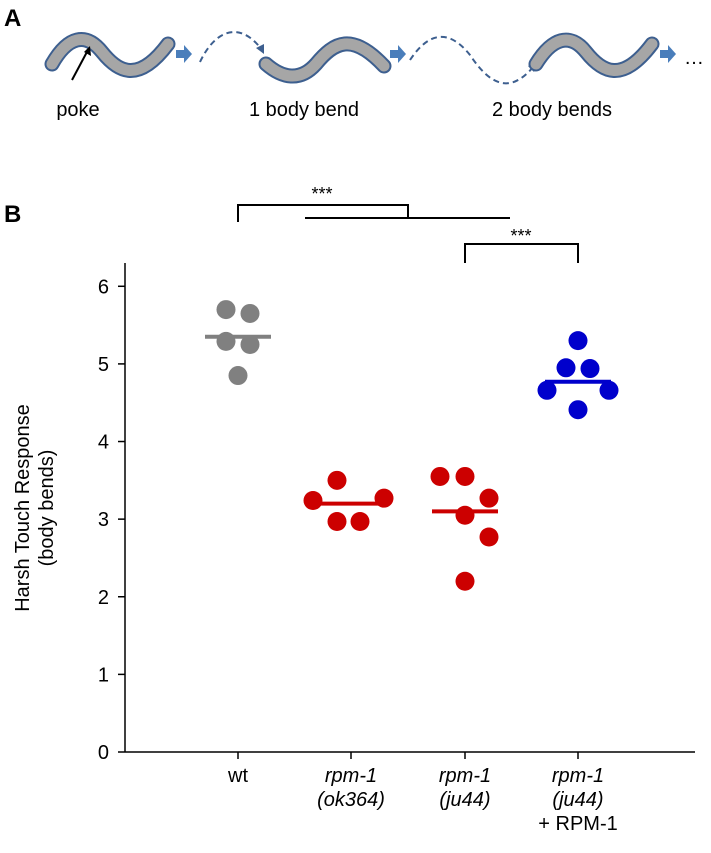 The image size is (711, 853). Describe the element at coordinates (237, 776) in the screenshot. I see `x-tick-label: wt` at that location.